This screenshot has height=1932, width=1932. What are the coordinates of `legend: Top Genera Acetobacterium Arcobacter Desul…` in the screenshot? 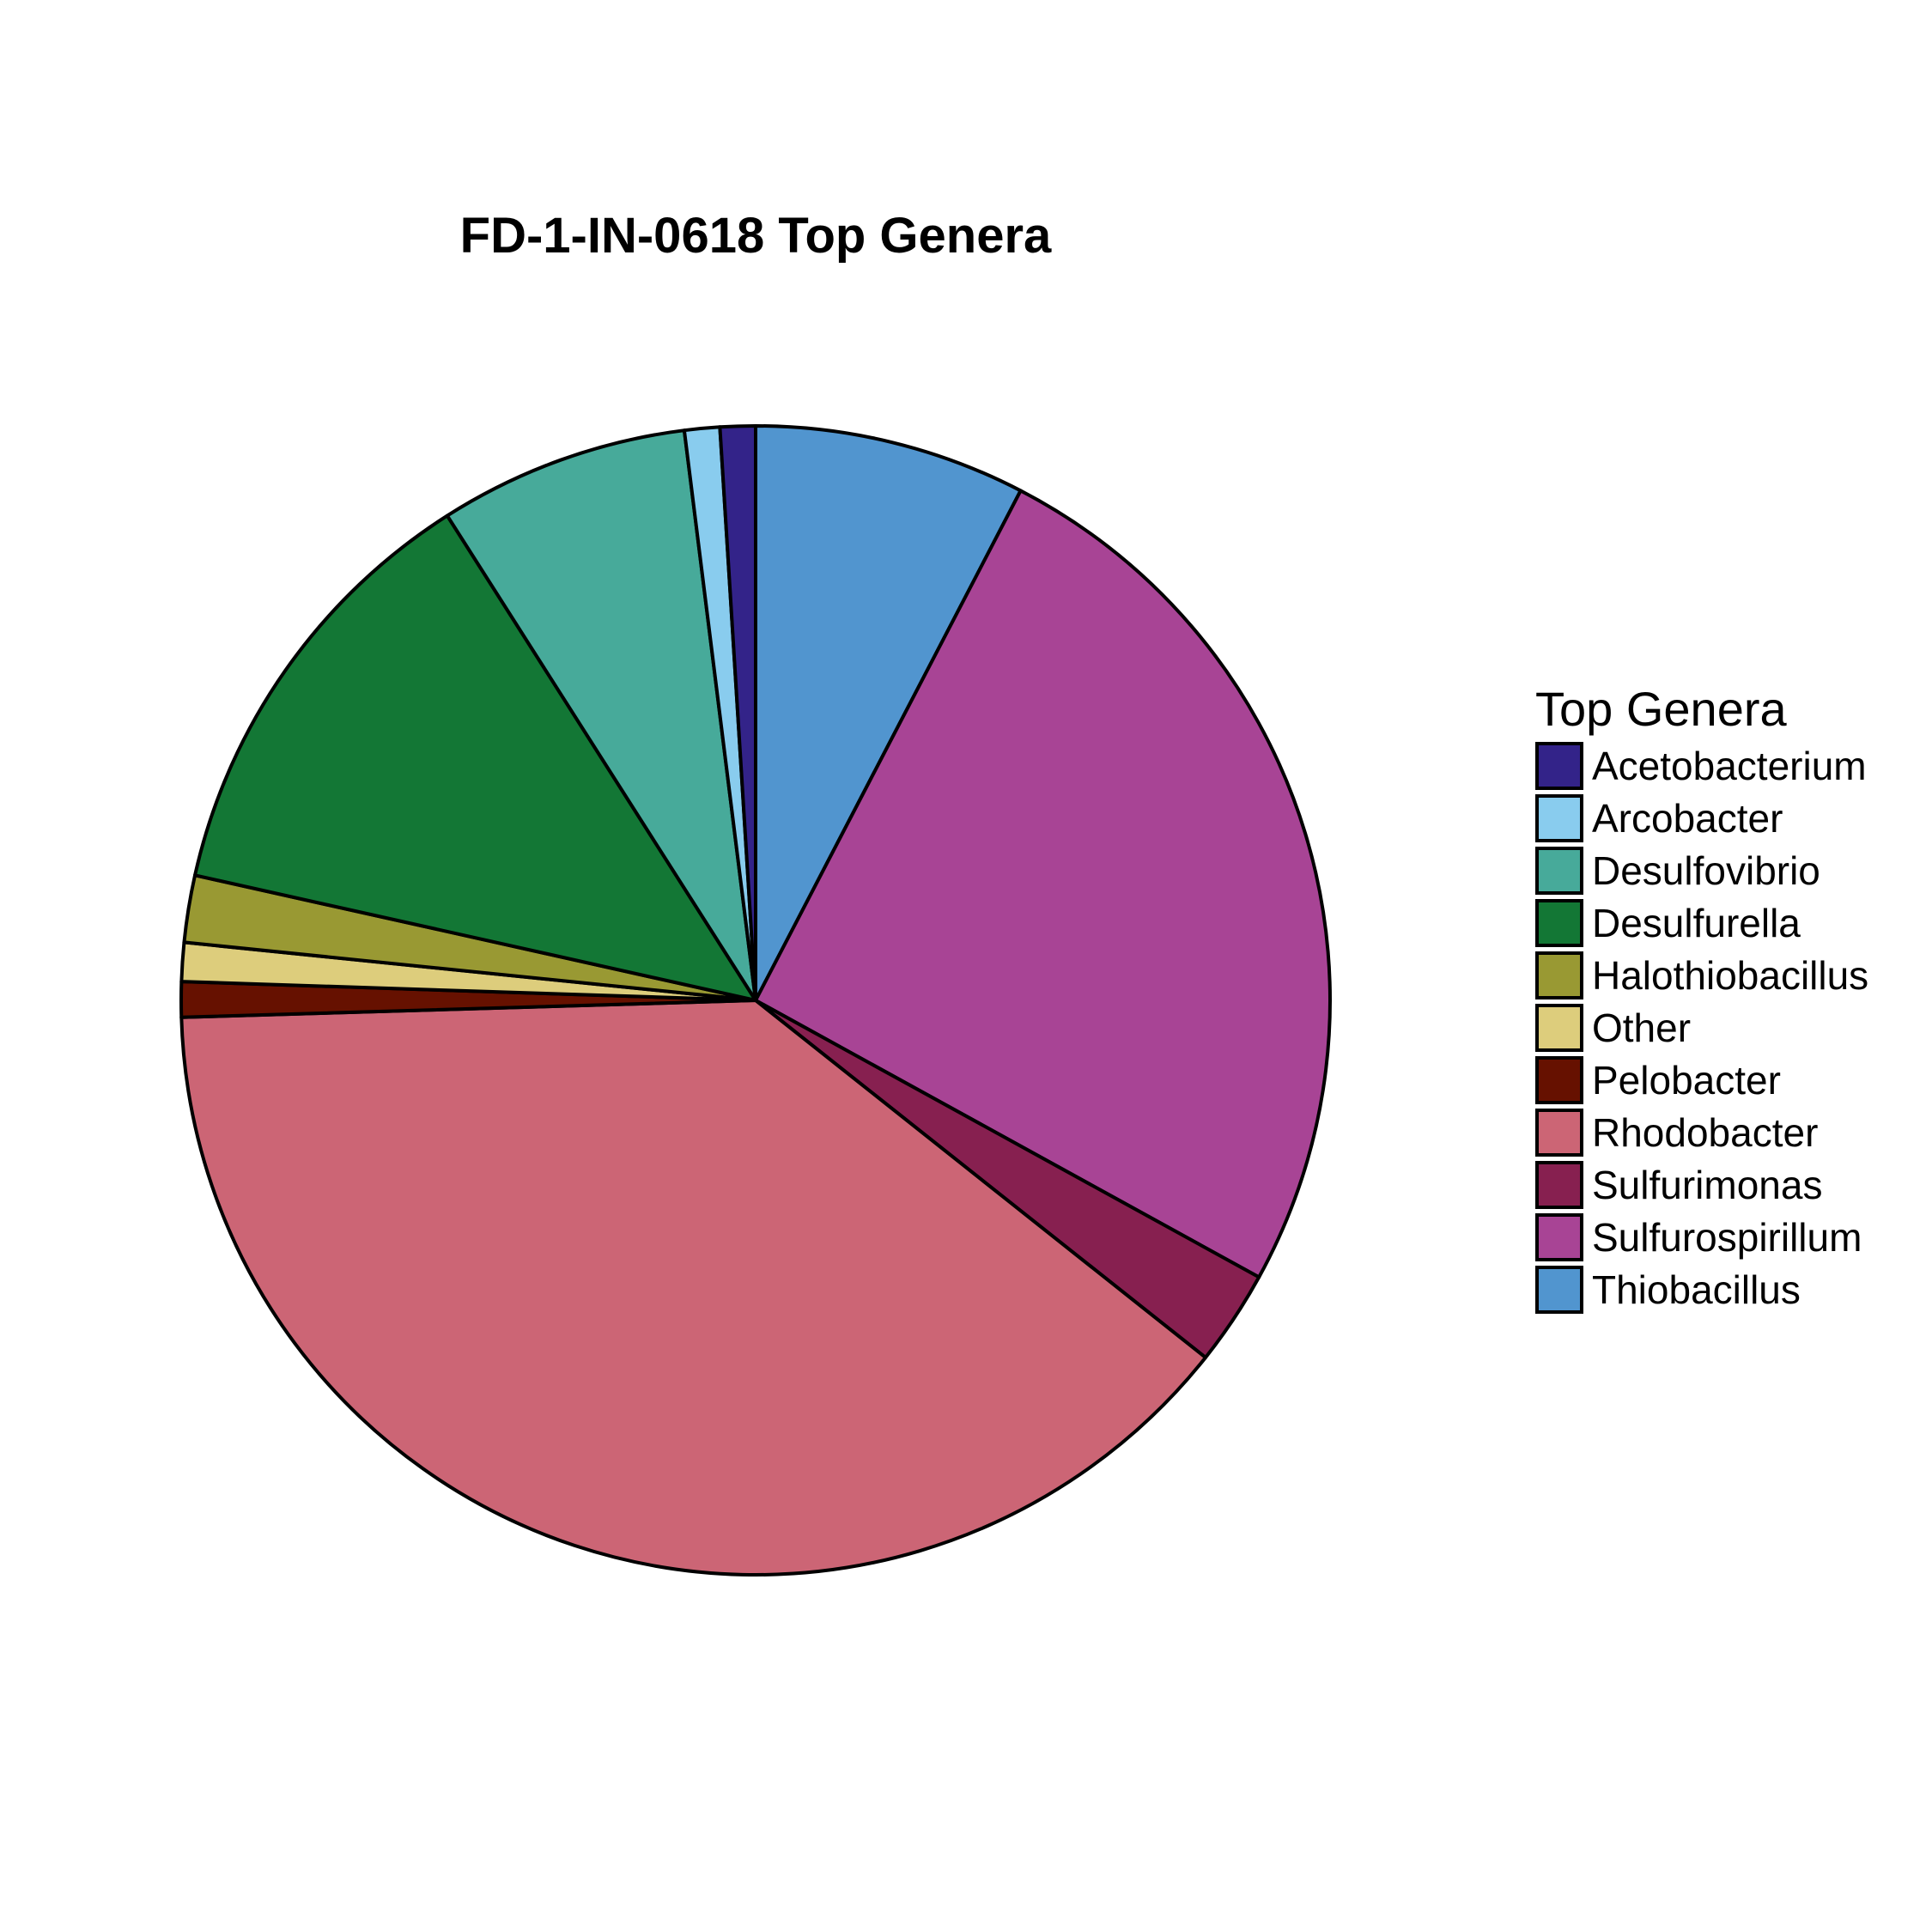 It's located at (1701, 998).